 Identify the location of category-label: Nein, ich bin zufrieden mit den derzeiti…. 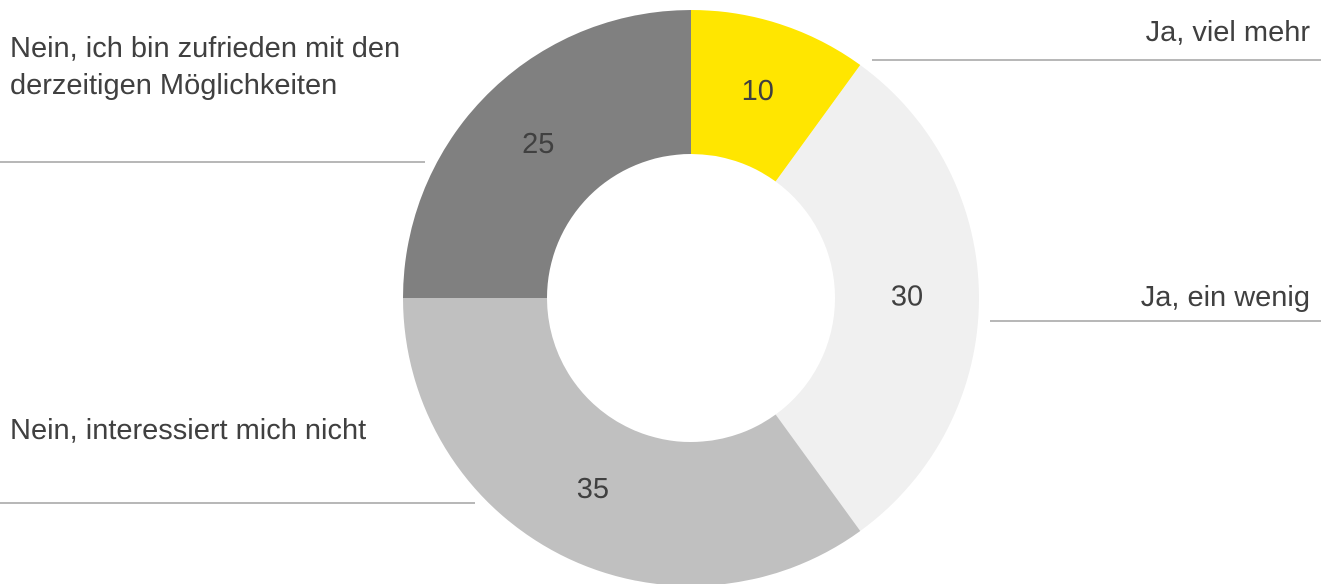
(205, 66).